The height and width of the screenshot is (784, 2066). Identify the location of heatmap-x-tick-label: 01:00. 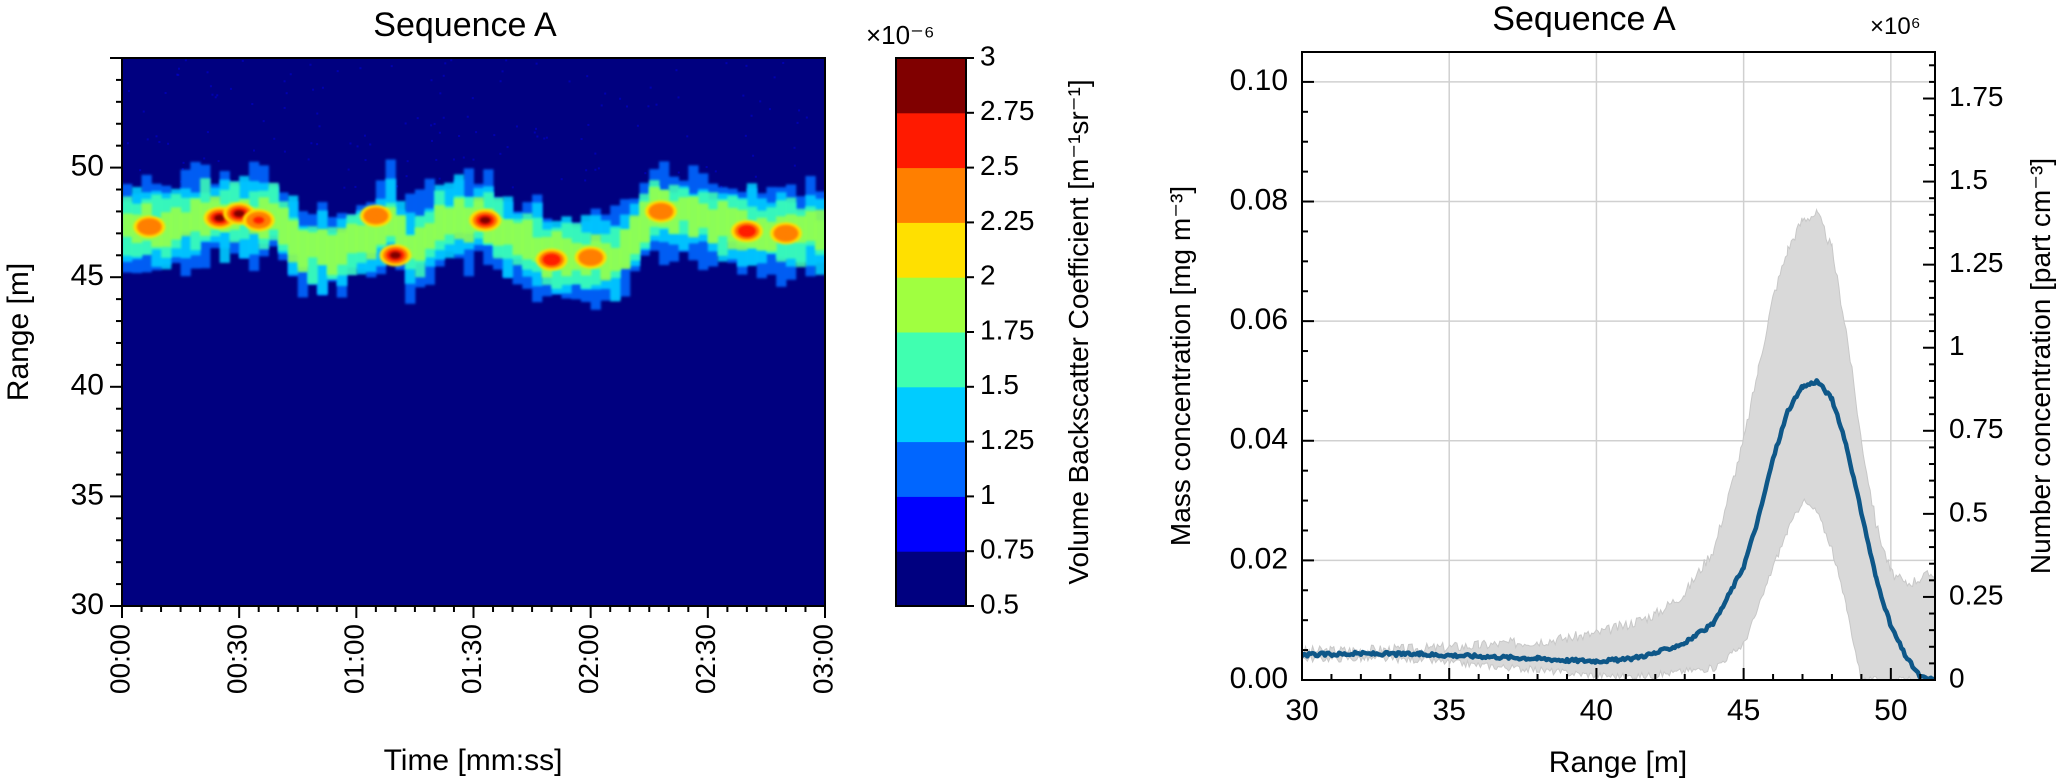
(354, 659).